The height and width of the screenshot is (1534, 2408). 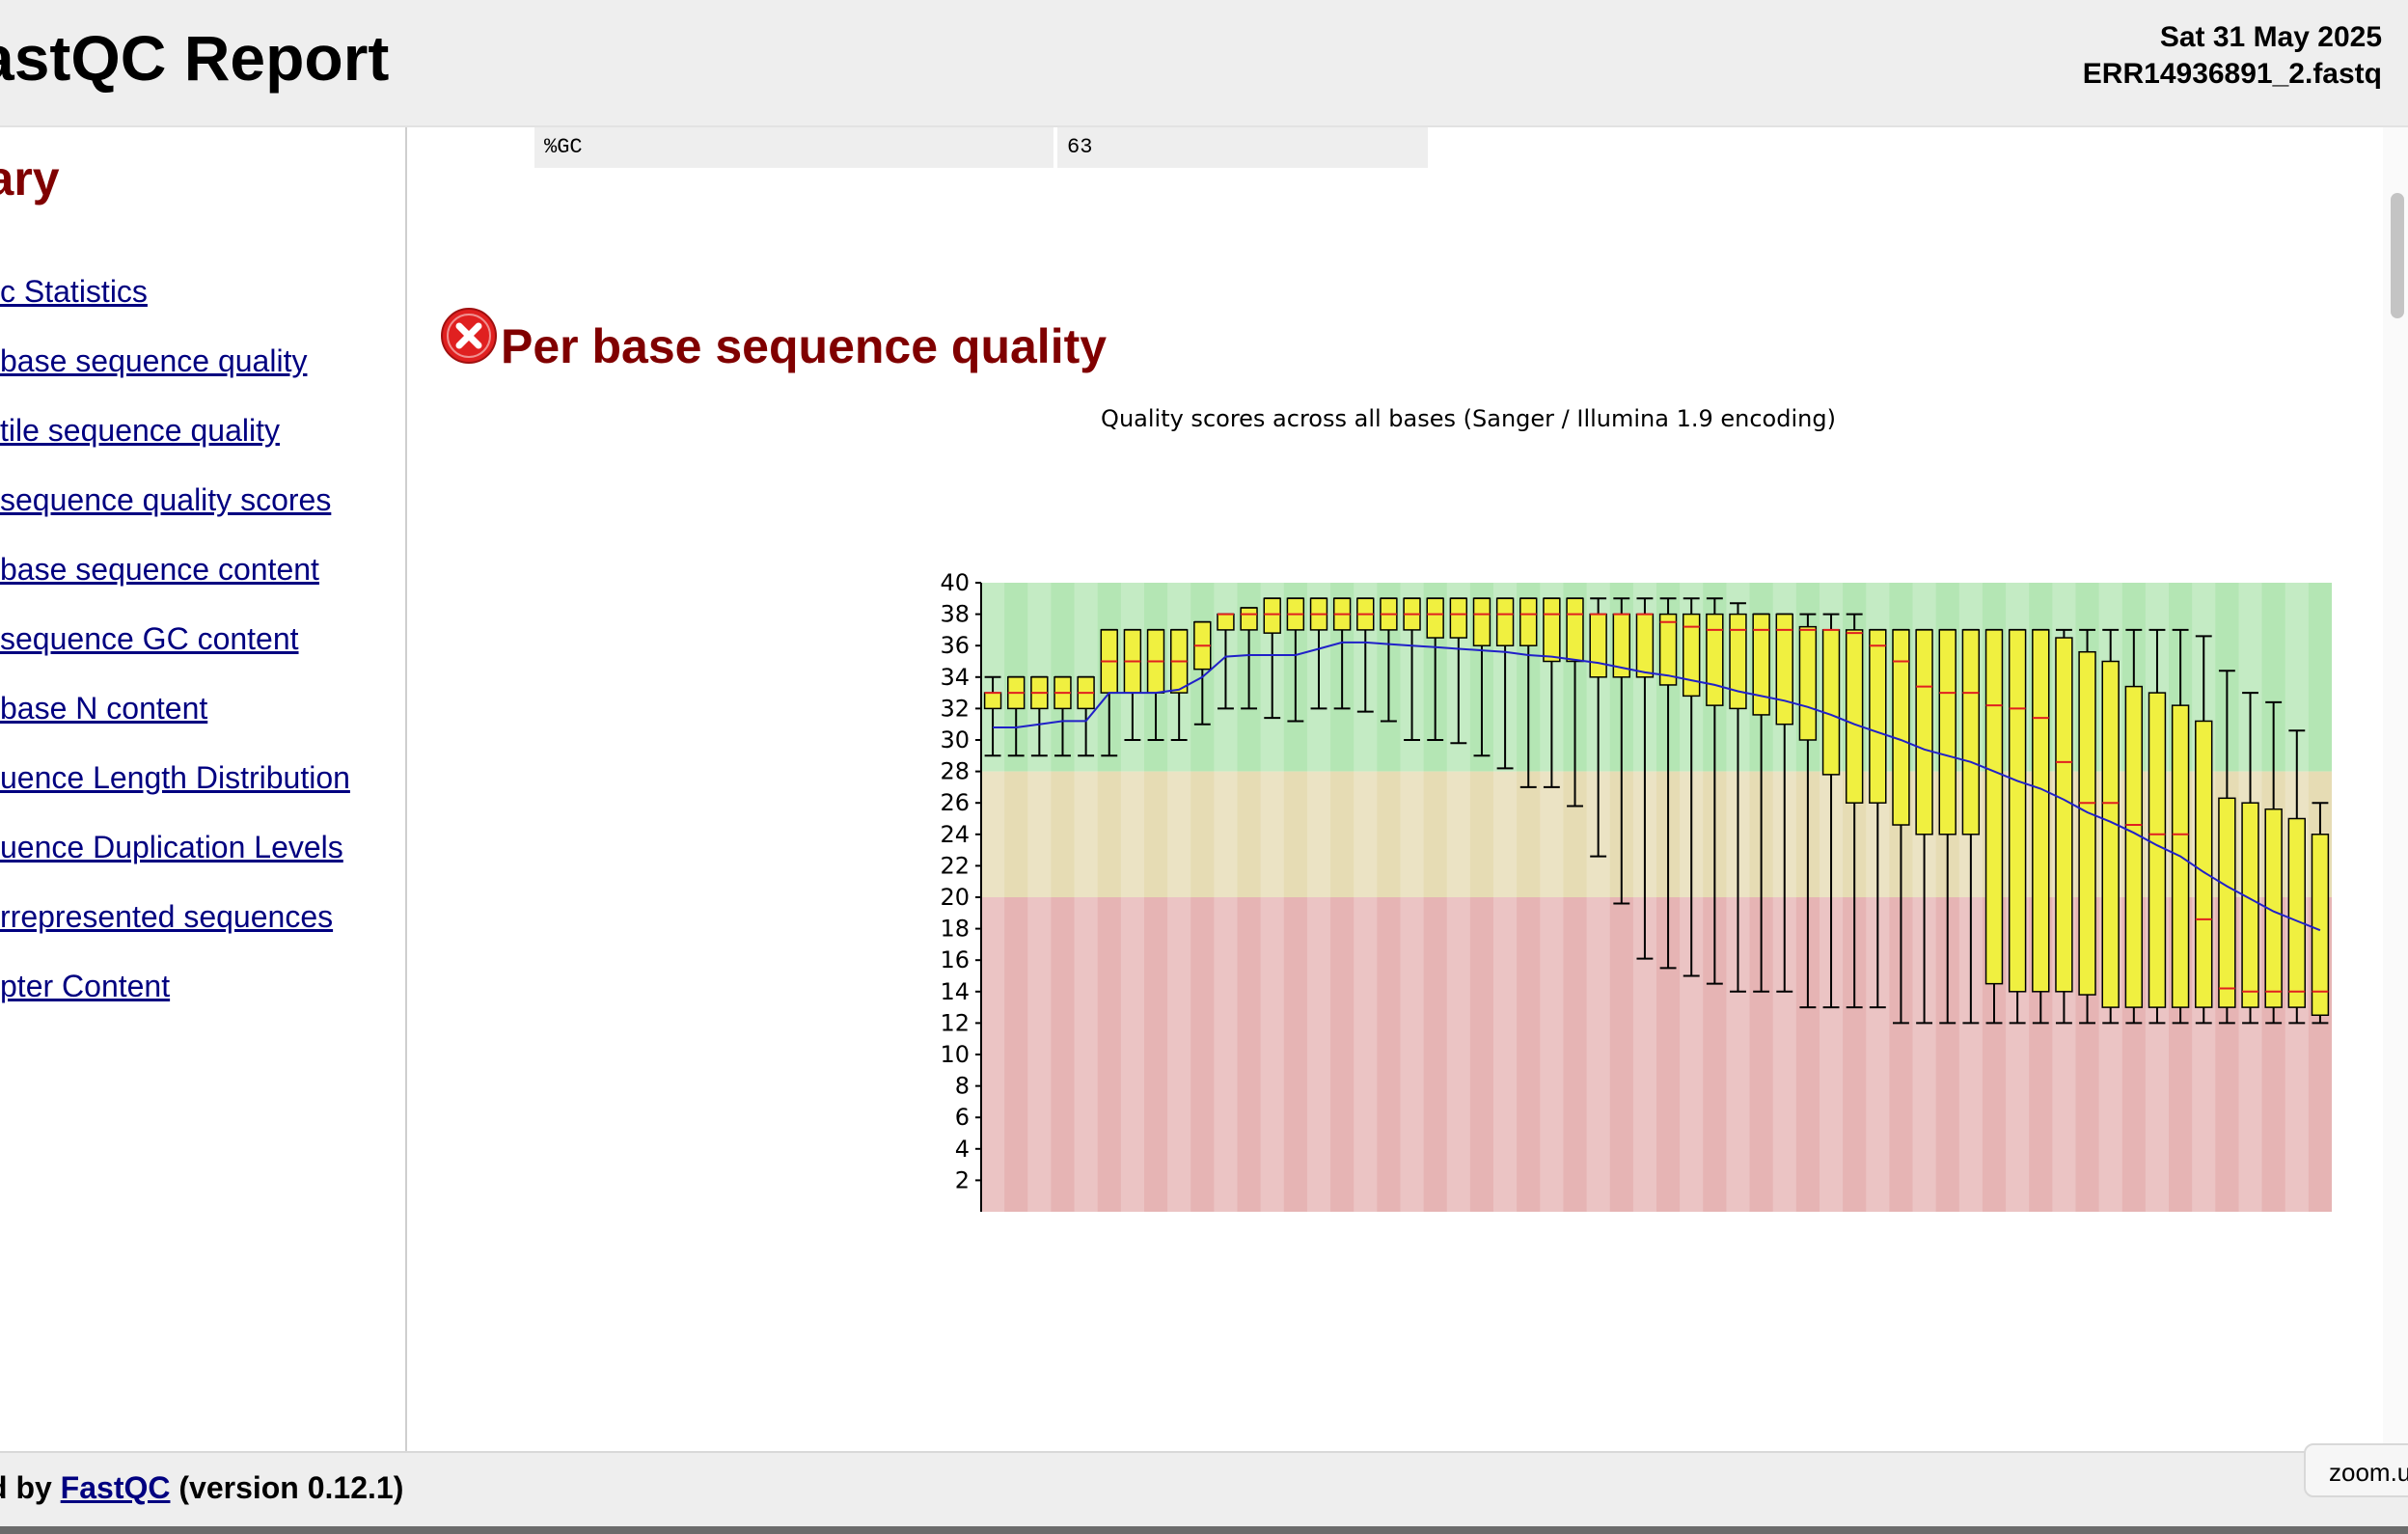 I want to click on sidebar-link-n-content: base N content, so click(x=104, y=708).